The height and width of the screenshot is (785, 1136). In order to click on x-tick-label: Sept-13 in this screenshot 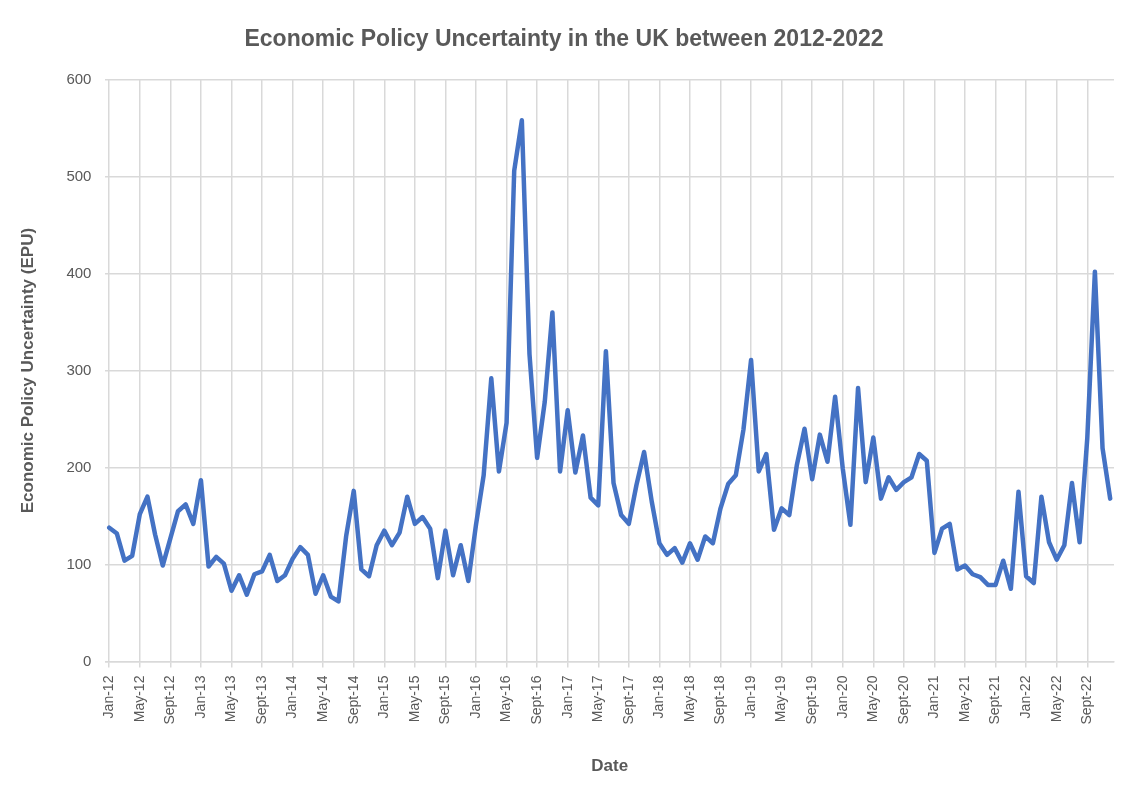, I will do `click(260, 700)`.